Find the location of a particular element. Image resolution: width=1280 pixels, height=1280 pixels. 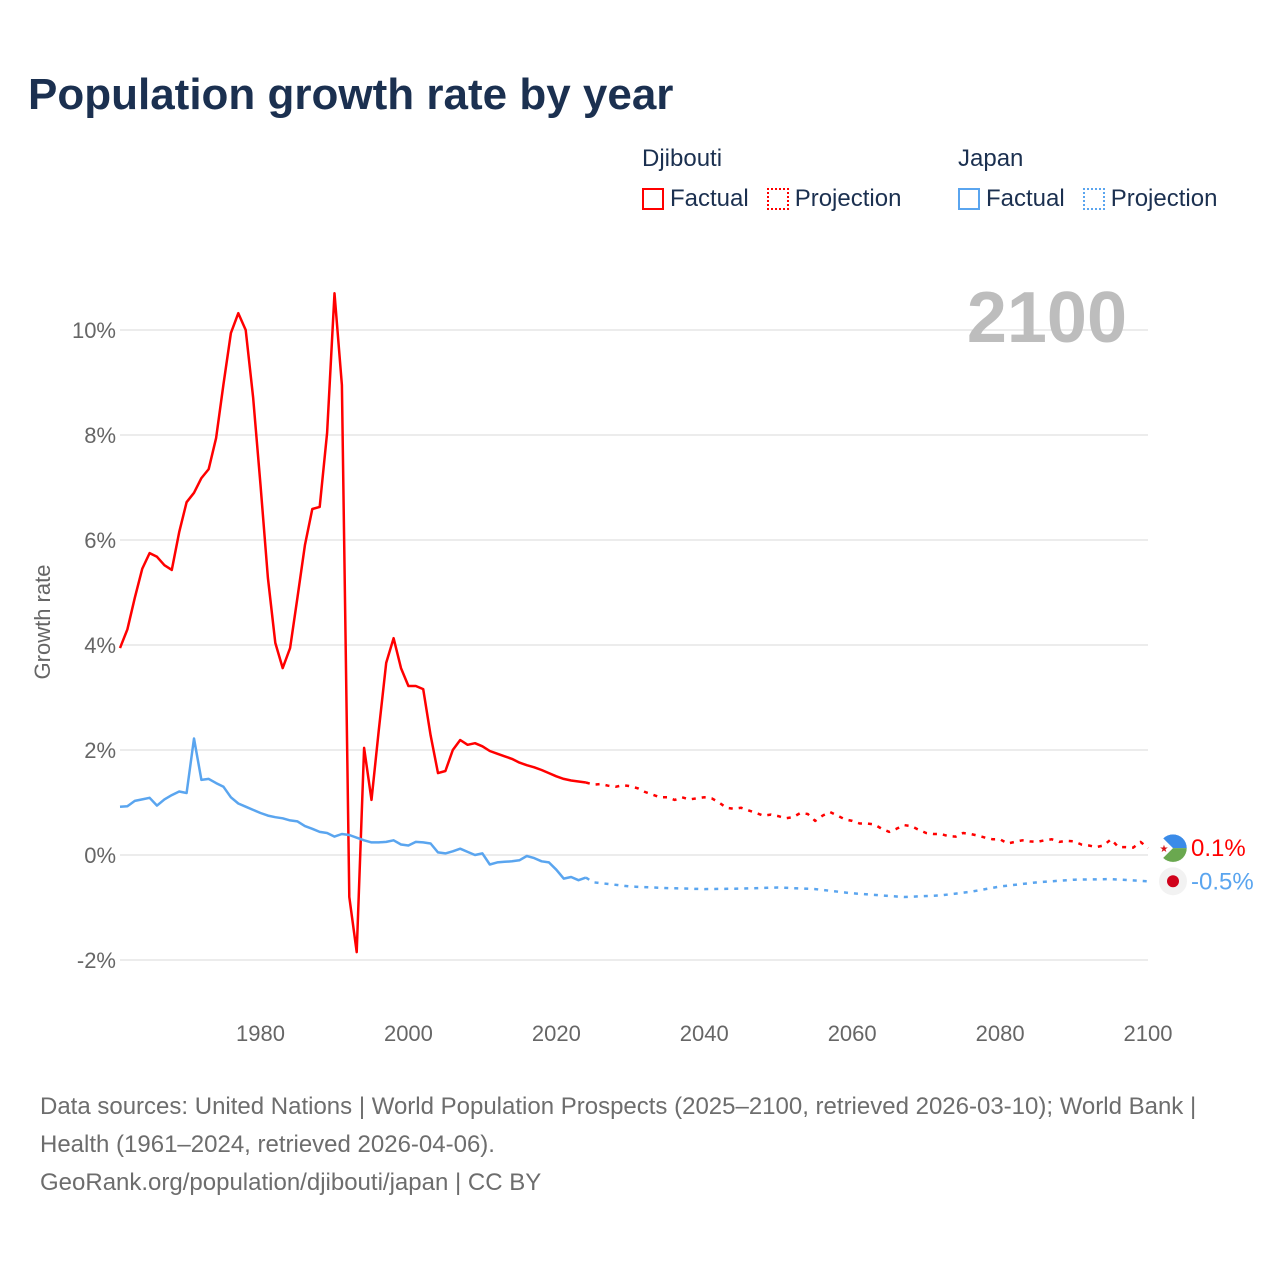

japan-flag-disc is located at coordinates (1173, 881).